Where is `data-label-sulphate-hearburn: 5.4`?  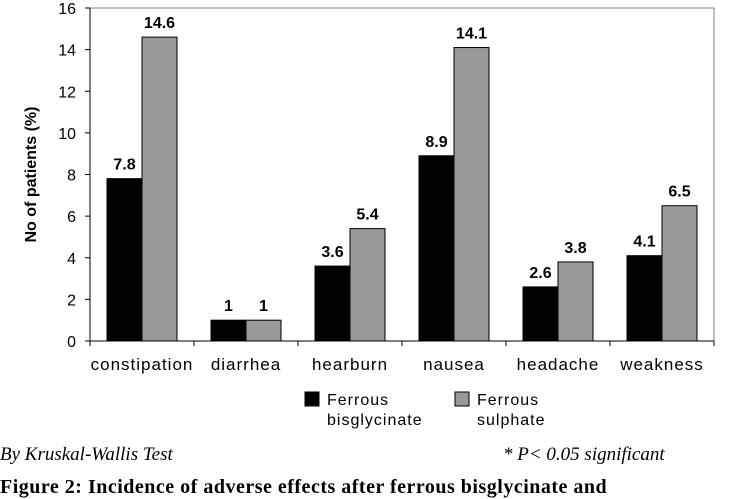
data-label-sulphate-hearburn: 5.4 is located at coordinates (367, 215).